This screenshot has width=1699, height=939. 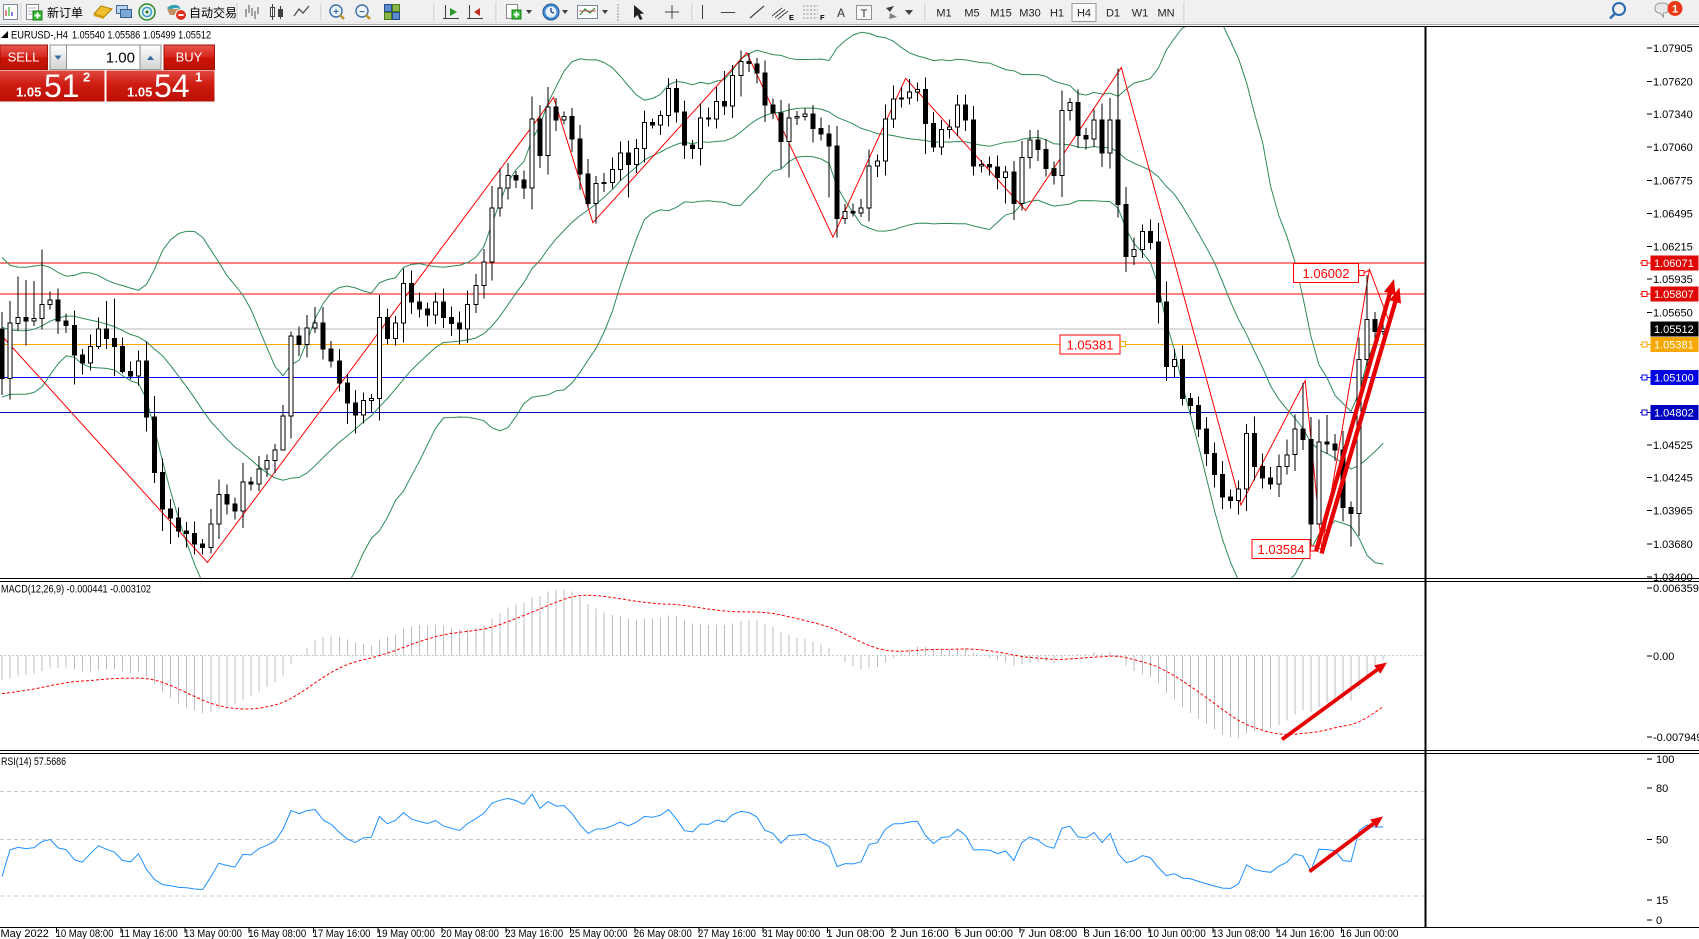 What do you see at coordinates (277, 933) in the screenshot?
I see `svg-text: 16 May 08:00` at bounding box center [277, 933].